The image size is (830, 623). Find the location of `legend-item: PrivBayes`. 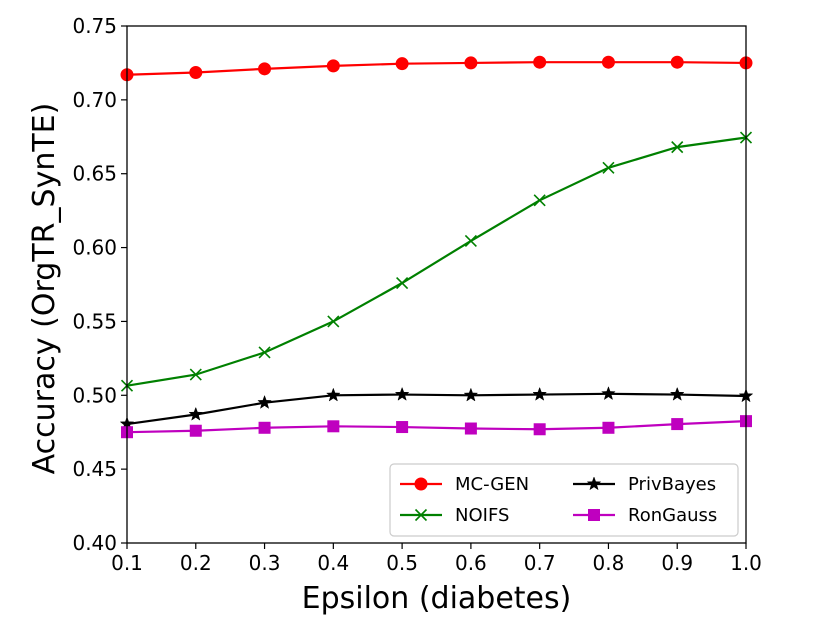

legend-item: PrivBayes is located at coordinates (644, 484).